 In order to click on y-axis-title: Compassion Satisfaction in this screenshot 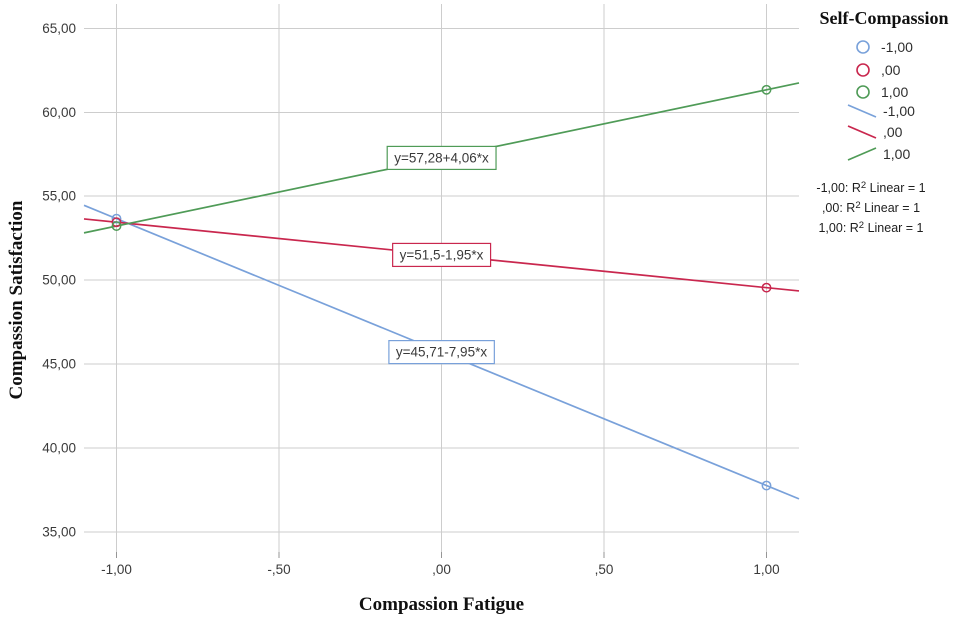, I will do `click(16, 300)`.